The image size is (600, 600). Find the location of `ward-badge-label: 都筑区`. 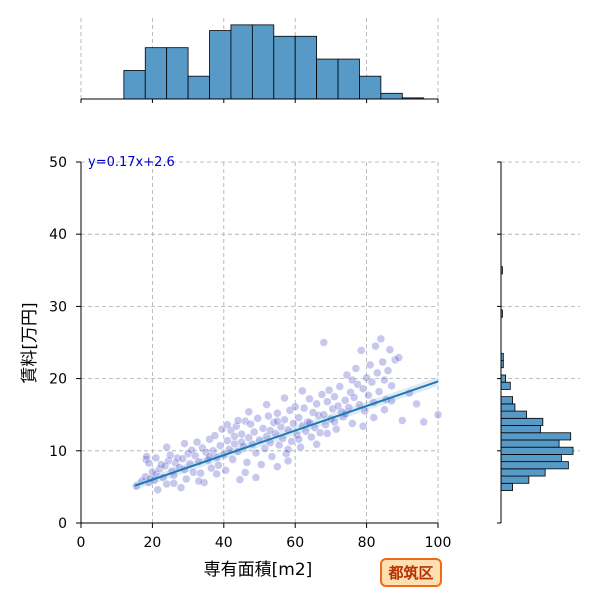

ward-badge-label: 都筑区 is located at coordinates (410, 573).